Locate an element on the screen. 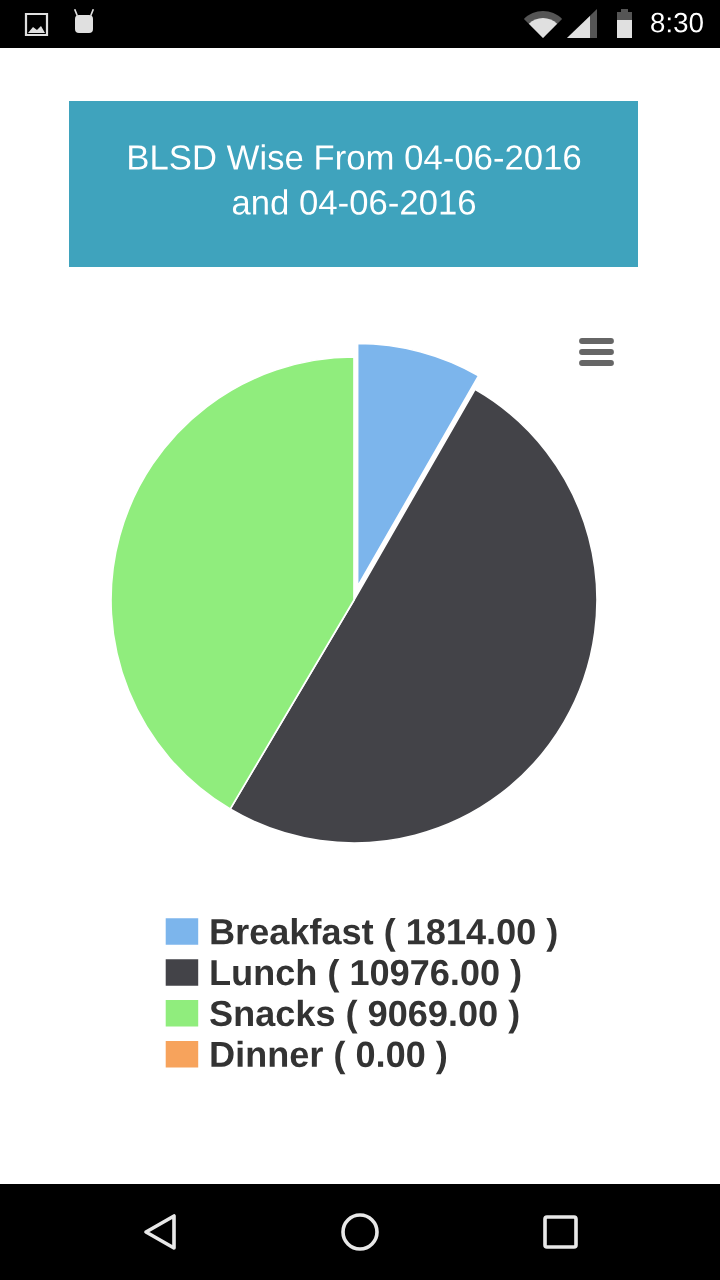 Image resolution: width=720 pixels, height=1280 pixels. legend-label: Snacks ( 9069.00 ) is located at coordinates (364, 1016).